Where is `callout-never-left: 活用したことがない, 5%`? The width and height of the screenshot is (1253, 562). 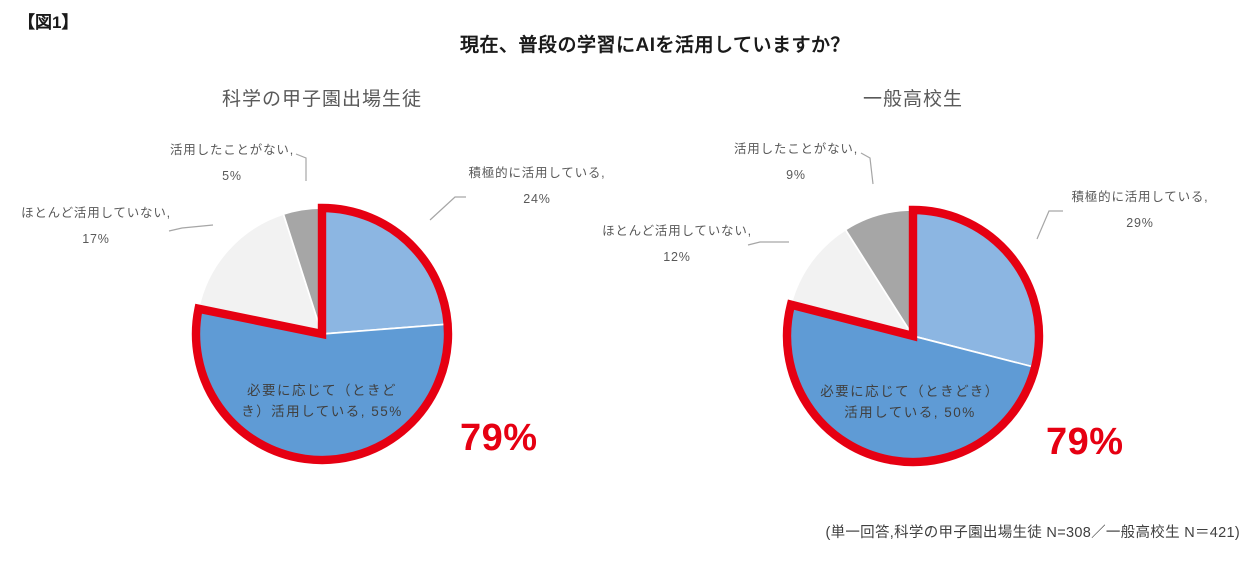 callout-never-left: 活用したことがない, 5% is located at coordinates (232, 163).